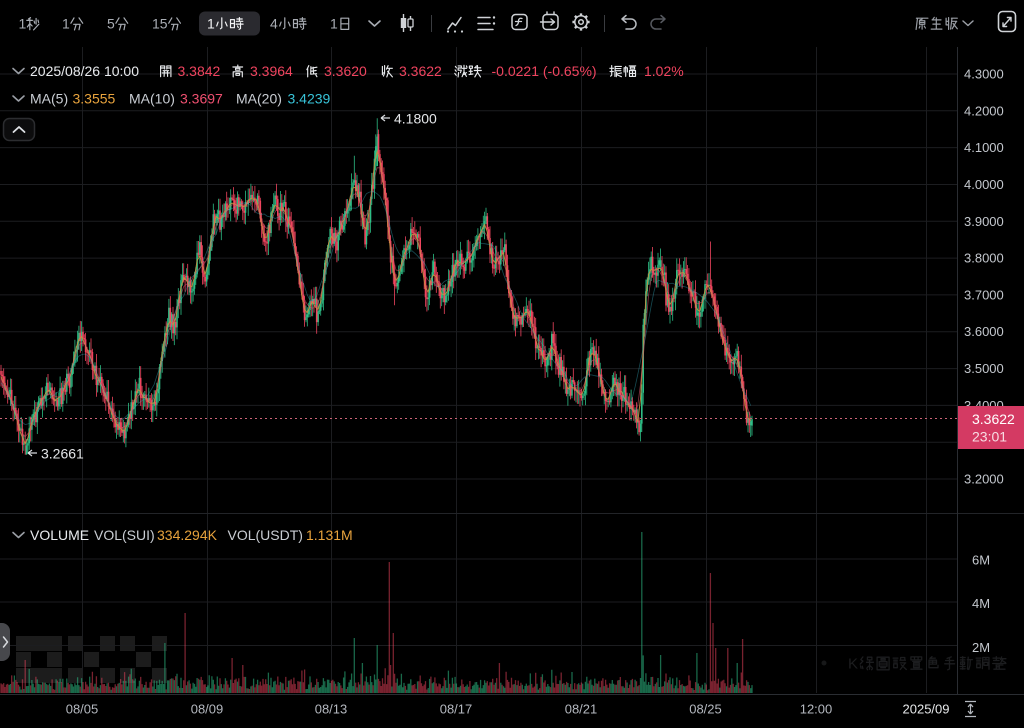  What do you see at coordinates (62, 454) in the screenshot?
I see `svg-text: 3.2661` at bounding box center [62, 454].